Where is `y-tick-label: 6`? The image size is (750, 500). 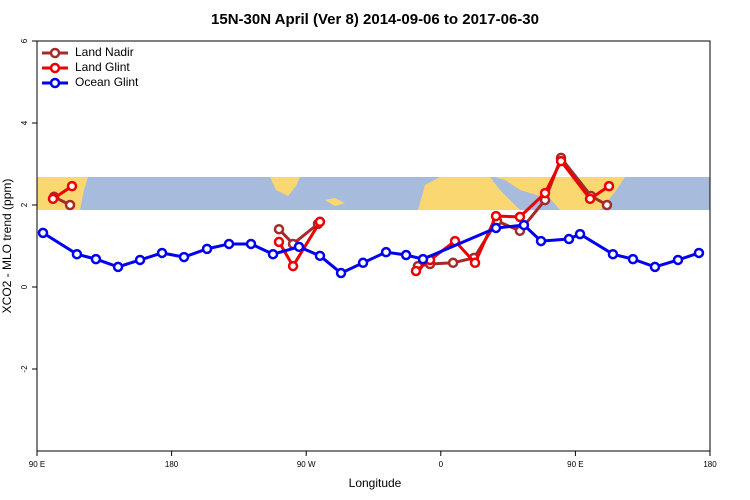 y-tick-label: 6 is located at coordinates (24, 40).